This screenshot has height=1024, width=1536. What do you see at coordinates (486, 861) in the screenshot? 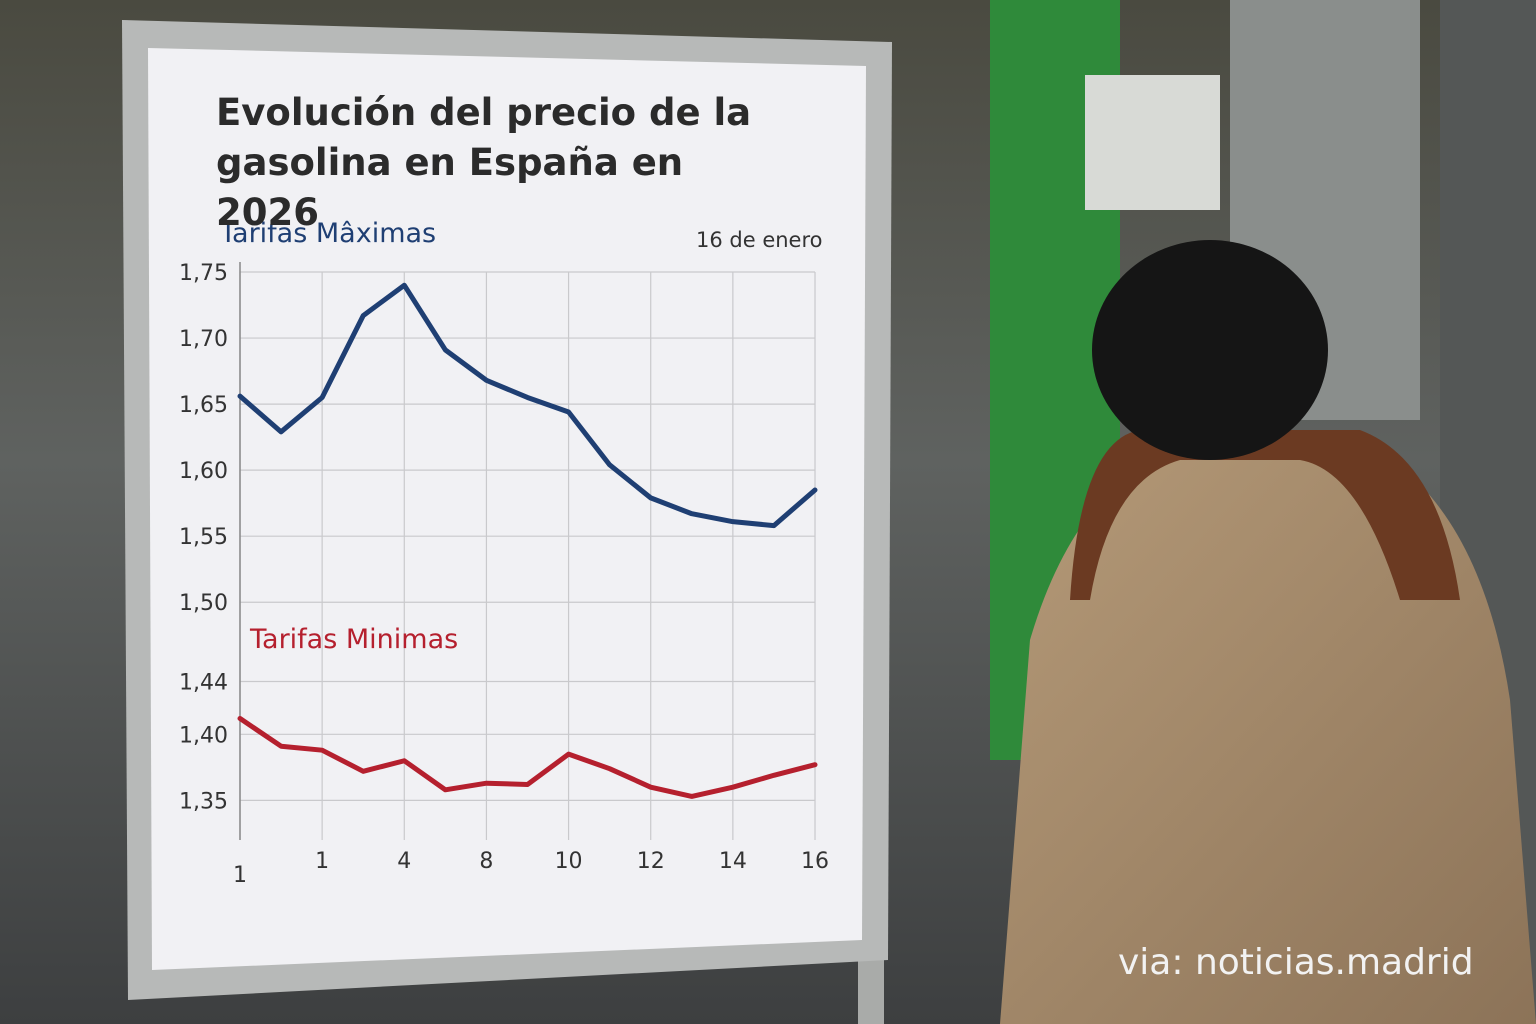
I see `x-tick-label: 8` at bounding box center [486, 861].